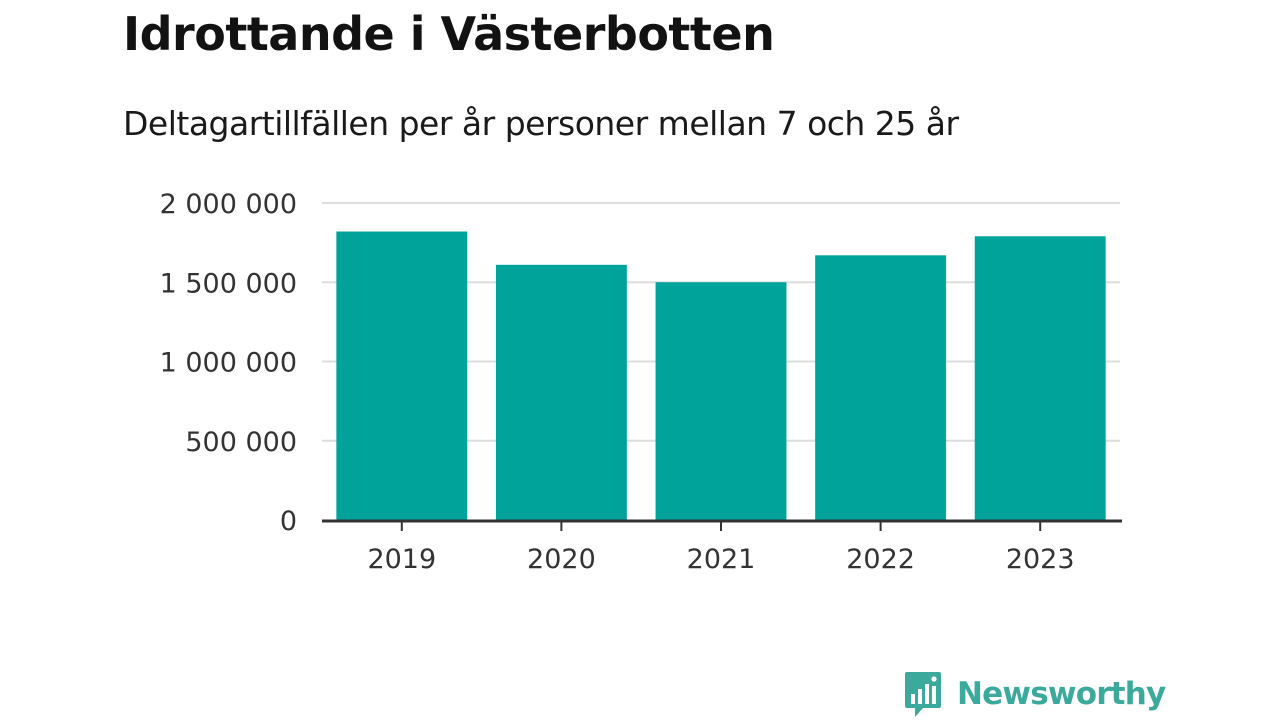 Image resolution: width=1280 pixels, height=720 pixels. Describe the element at coordinates (881, 387) in the screenshot. I see `bar-2022` at that location.